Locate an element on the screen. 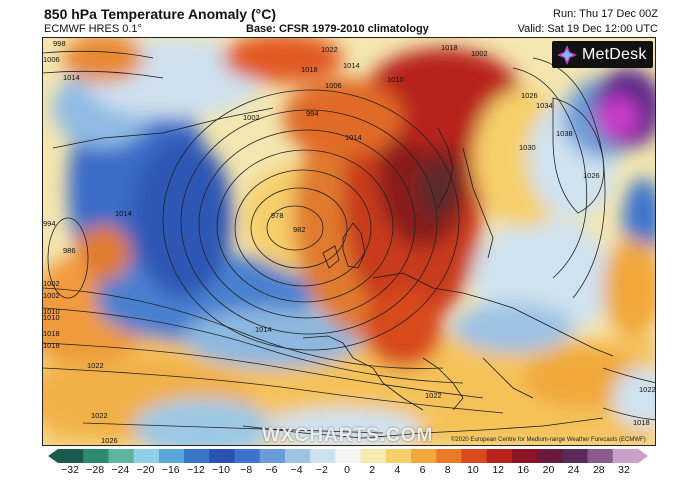 The image size is (700, 486). valid-time-label: Valid: Sat 19 Dec 12:00 UTC is located at coordinates (587, 29).